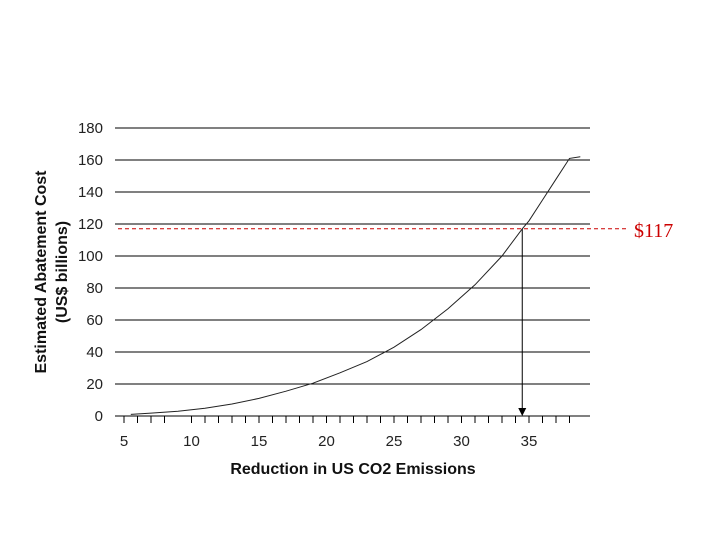  I want to click on x-tick-label: 15, so click(259, 441).